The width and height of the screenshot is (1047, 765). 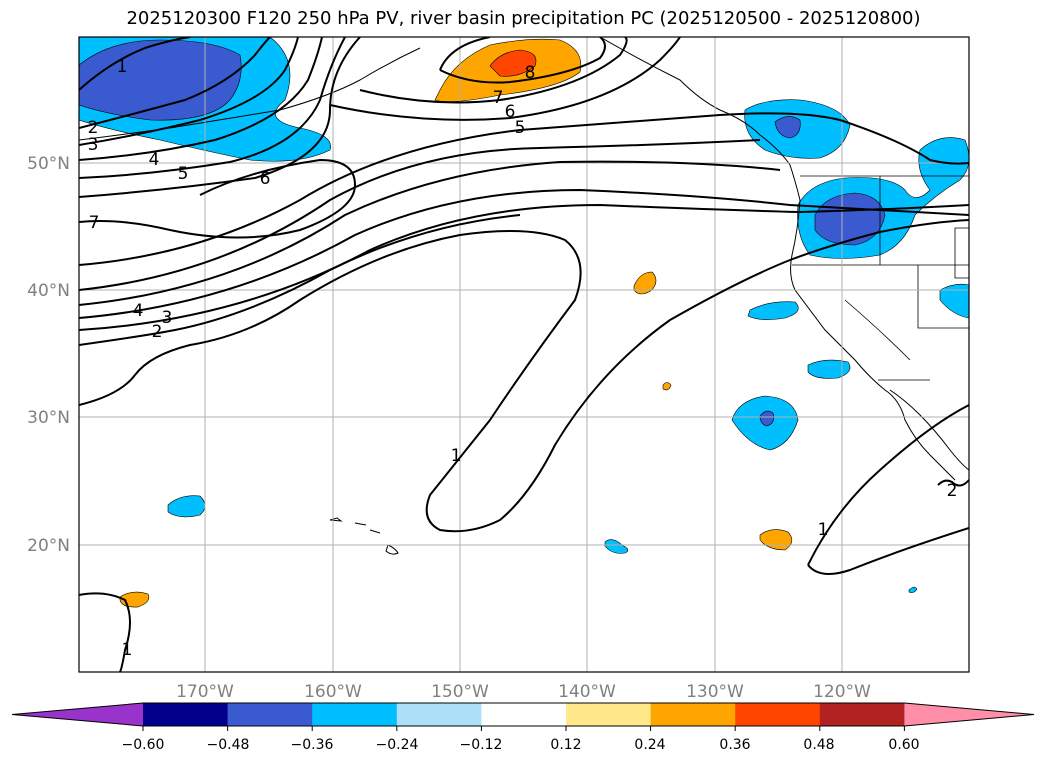 I want to click on colorbar-tick-label: −0.60, so click(x=143, y=745).